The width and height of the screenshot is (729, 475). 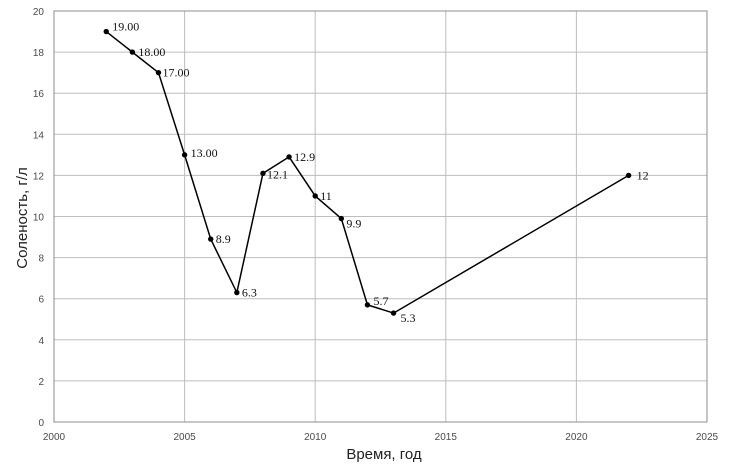 What do you see at coordinates (39, 176) in the screenshot?
I see `y-tick-label: 12` at bounding box center [39, 176].